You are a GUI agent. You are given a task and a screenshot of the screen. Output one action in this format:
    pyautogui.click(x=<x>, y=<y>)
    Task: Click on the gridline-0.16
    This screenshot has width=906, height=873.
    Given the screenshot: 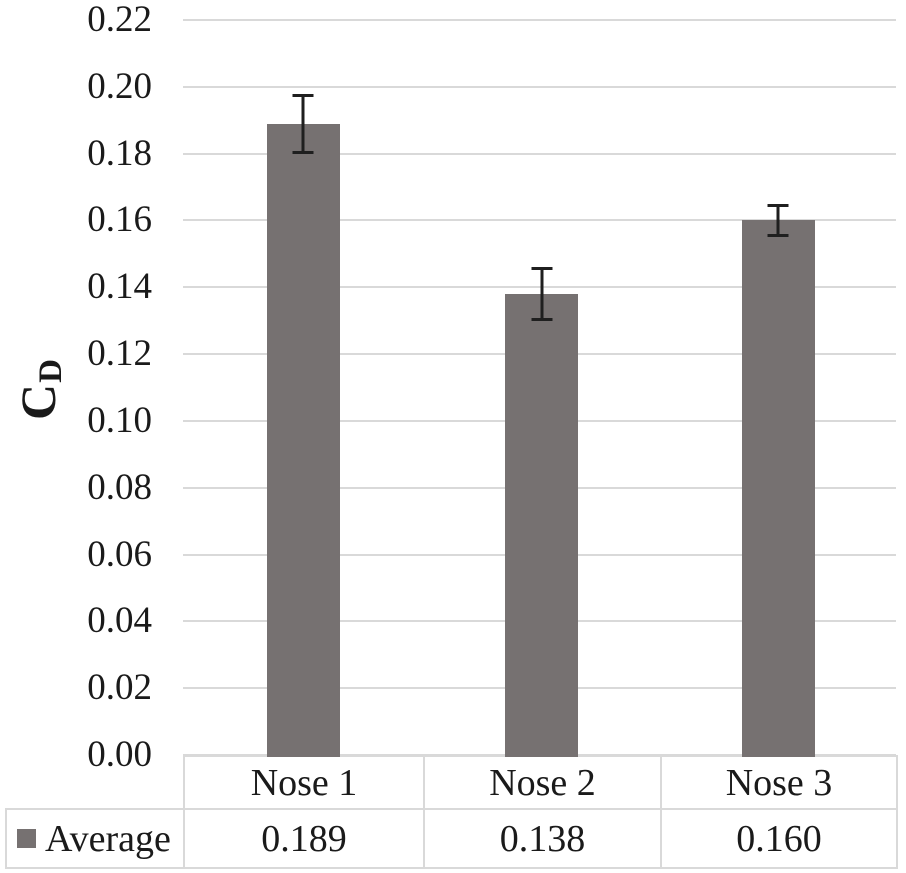 What is the action you would take?
    pyautogui.click(x=539, y=220)
    